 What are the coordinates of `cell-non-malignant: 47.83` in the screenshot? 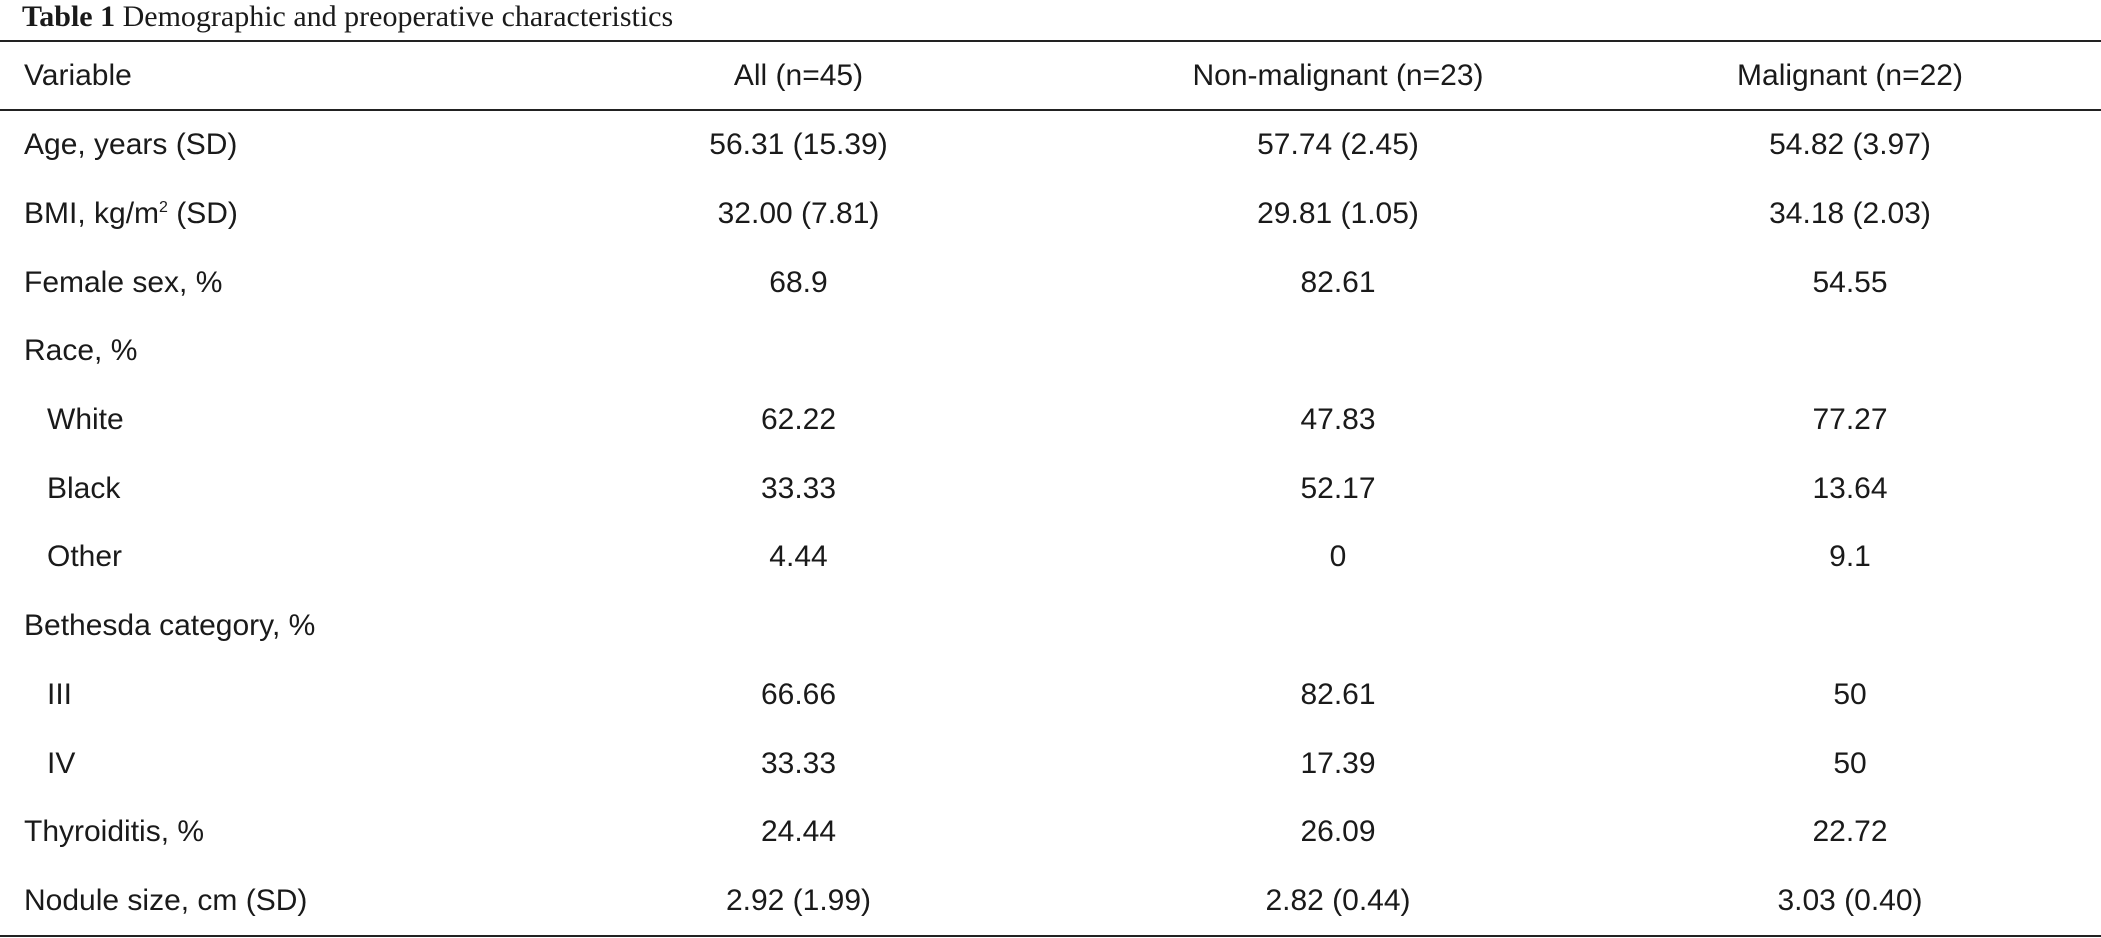 It's located at (1338, 420).